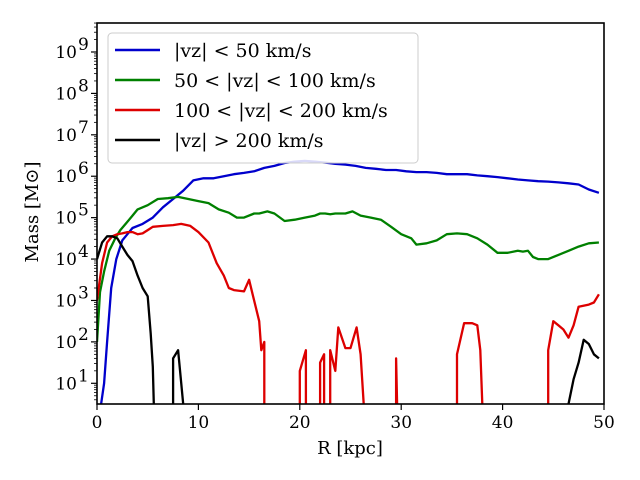 This screenshot has width=640, height=480. What do you see at coordinates (83, 45) in the screenshot?
I see `y-tick-exponent: 9` at bounding box center [83, 45].